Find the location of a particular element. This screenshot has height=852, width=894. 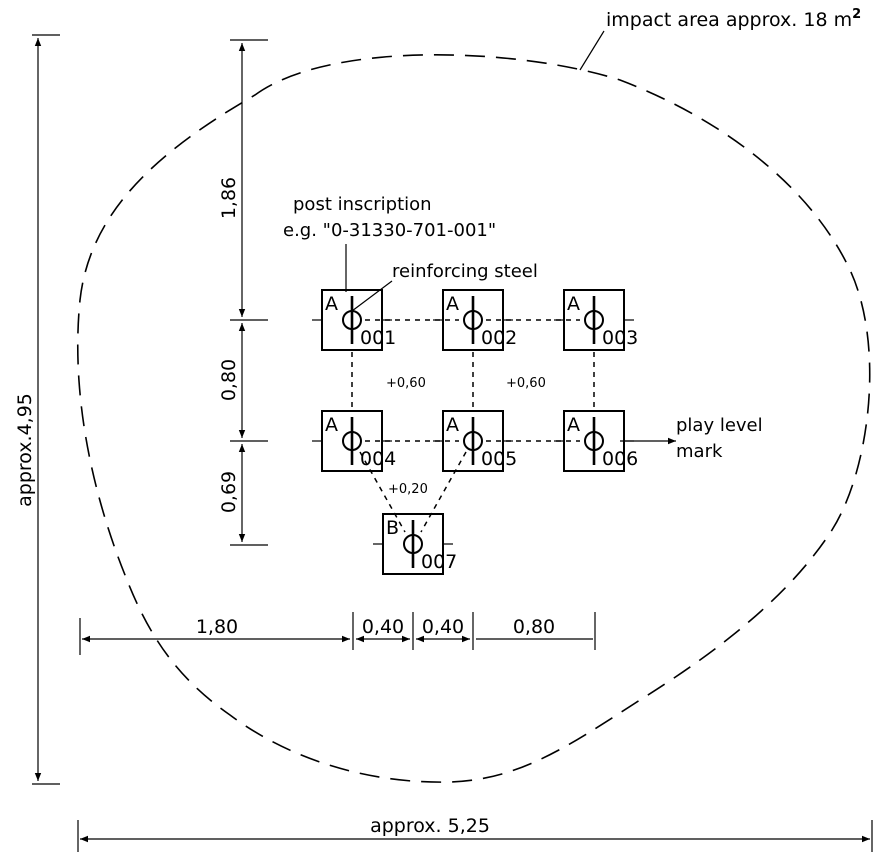

play-level-mark-label: mark is located at coordinates (699, 451).